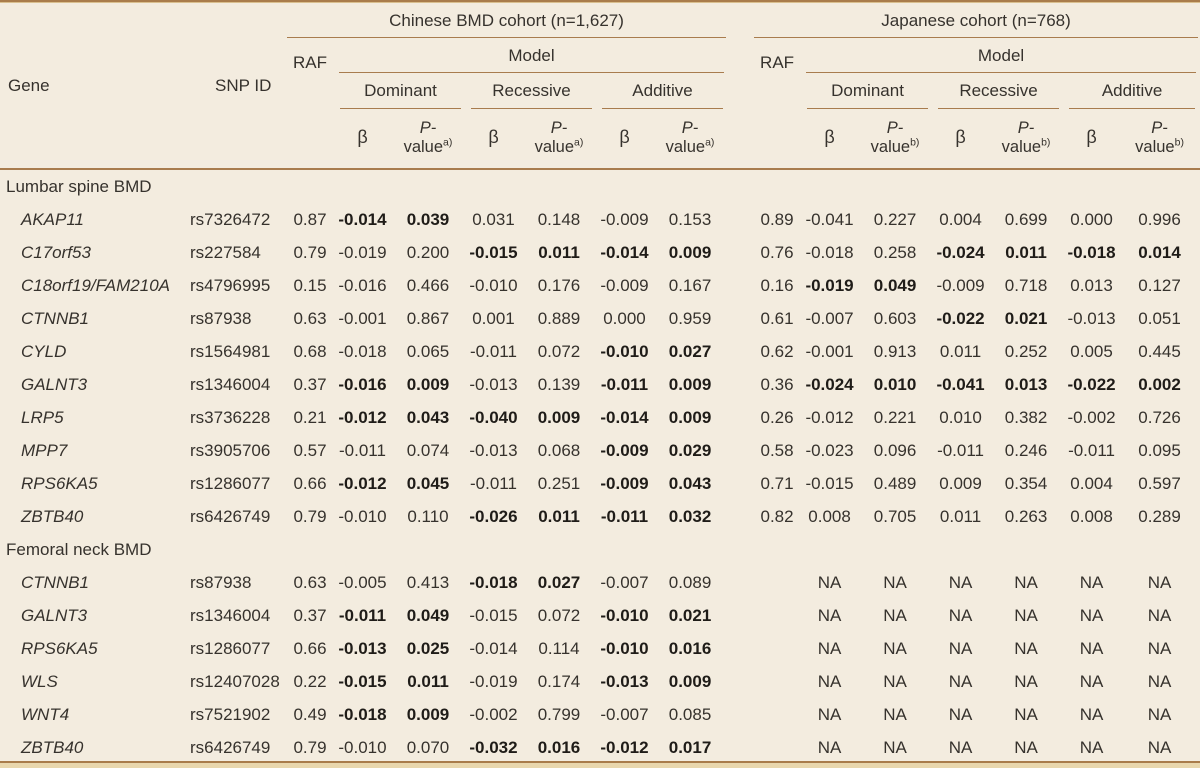 The image size is (1200, 768). I want to click on dominant-header-chinese: Dominant, so click(400, 91).